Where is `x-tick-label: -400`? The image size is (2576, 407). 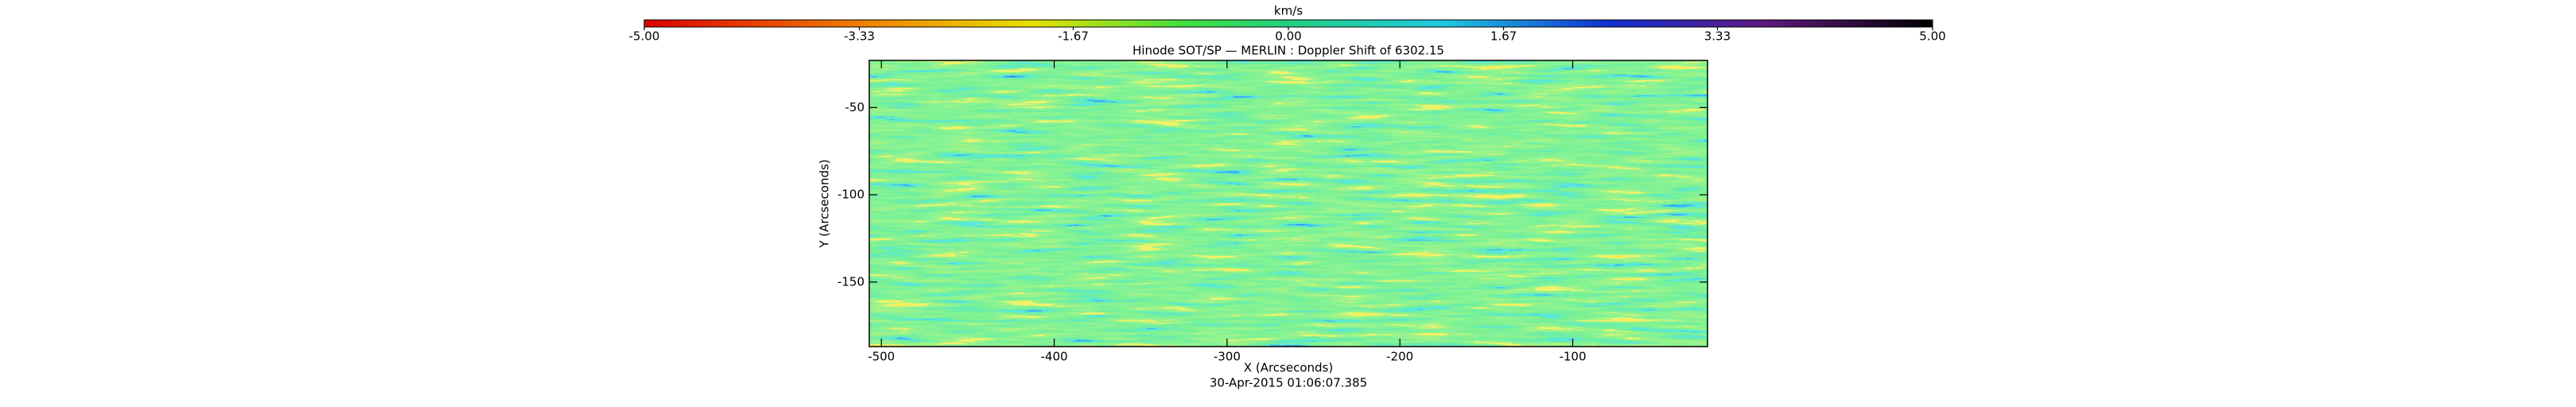
x-tick-label: -400 is located at coordinates (1054, 357).